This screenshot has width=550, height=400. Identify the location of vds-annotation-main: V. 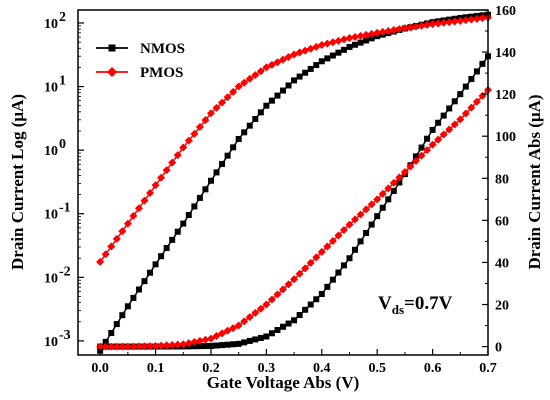
(385, 303).